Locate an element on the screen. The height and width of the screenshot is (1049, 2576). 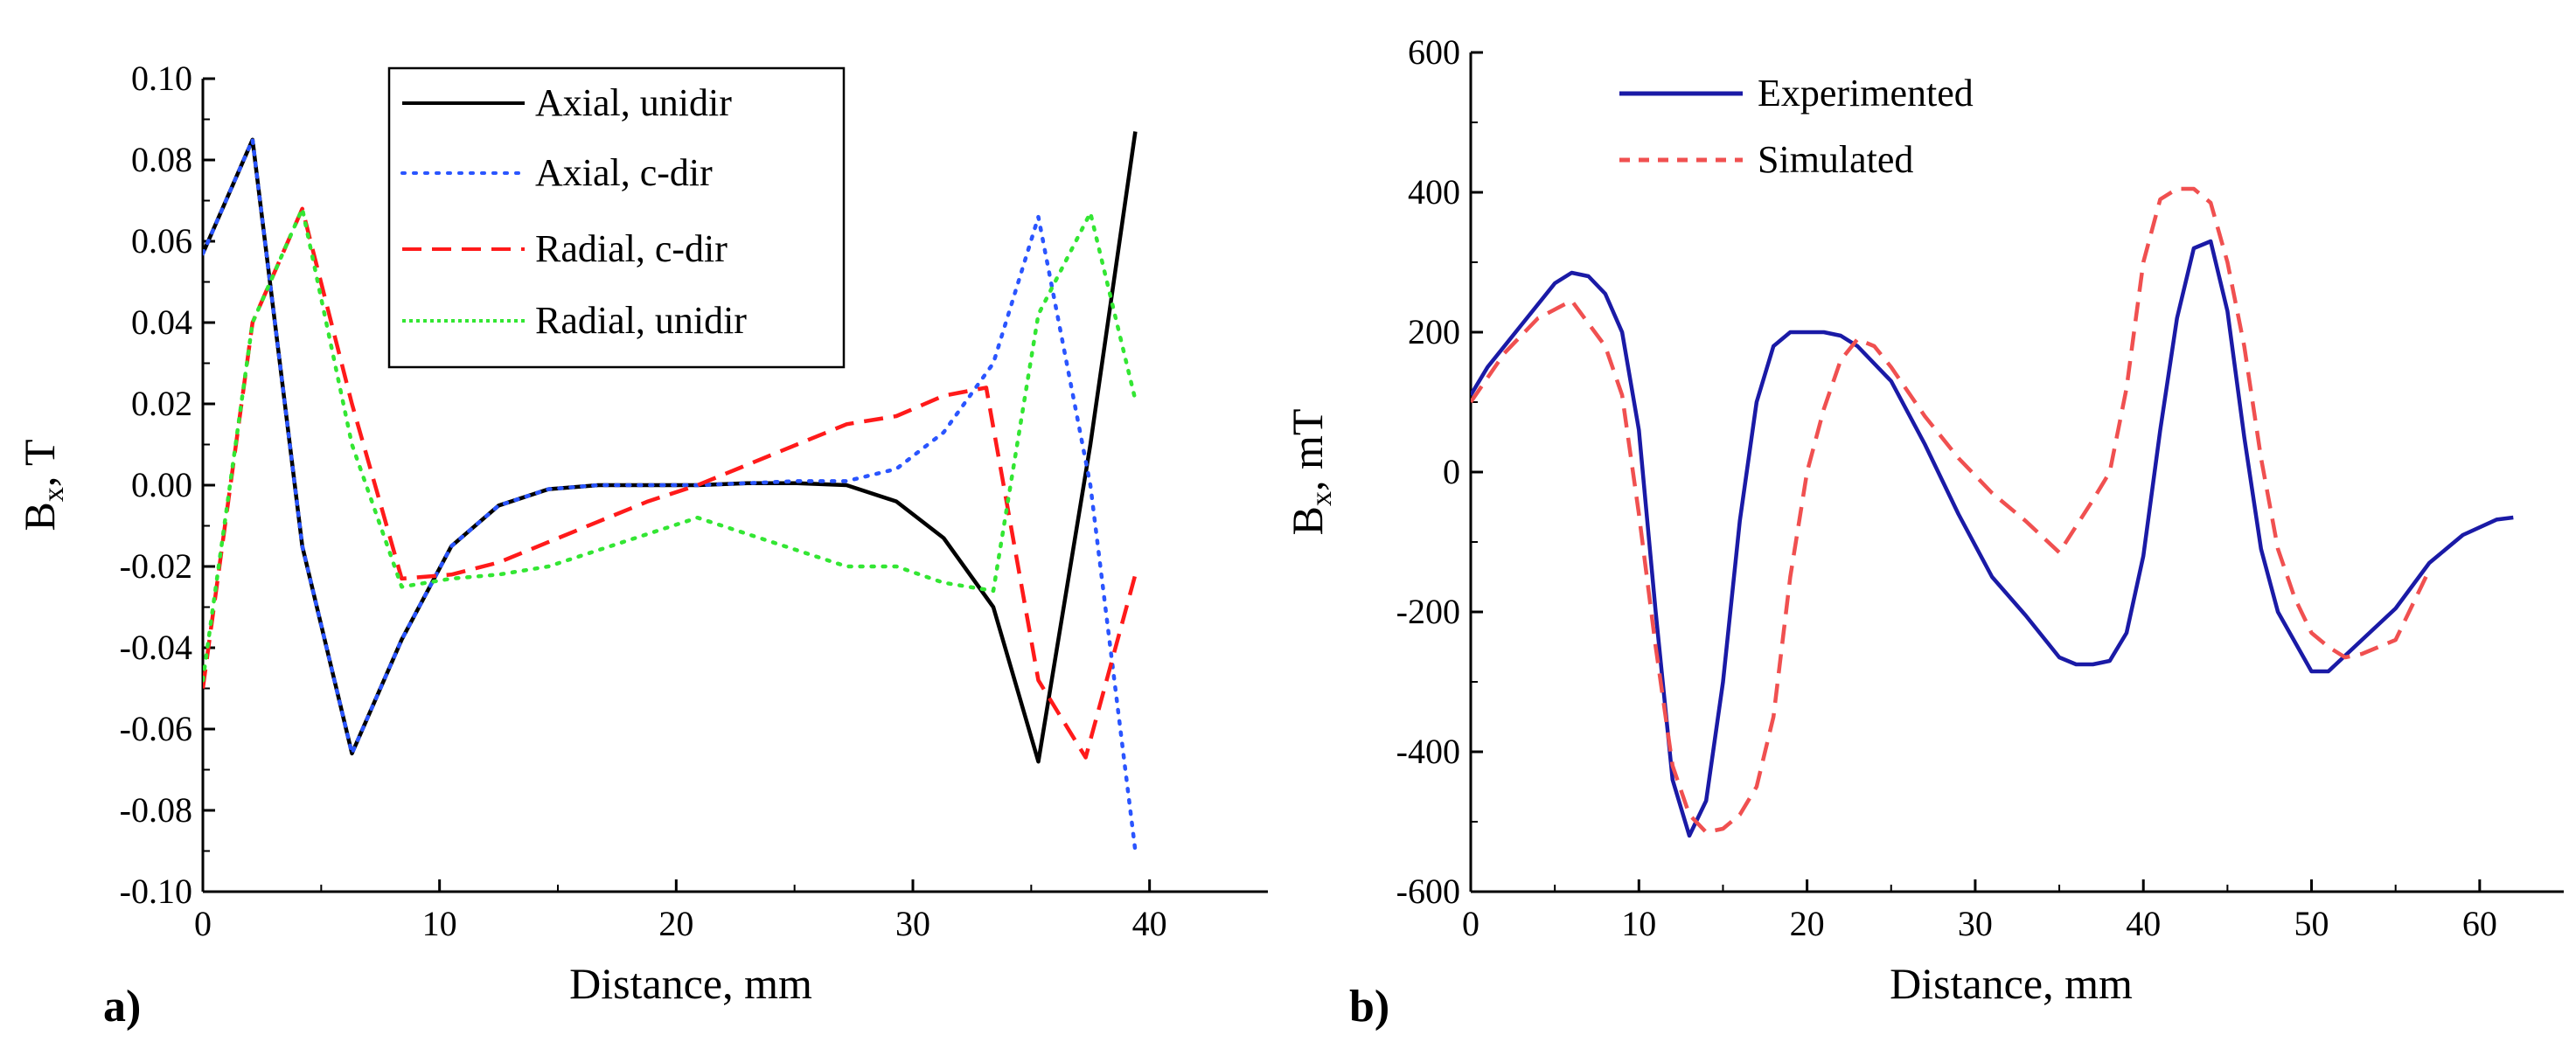
chart-a-x-tick-label: 30 is located at coordinates (912, 923).